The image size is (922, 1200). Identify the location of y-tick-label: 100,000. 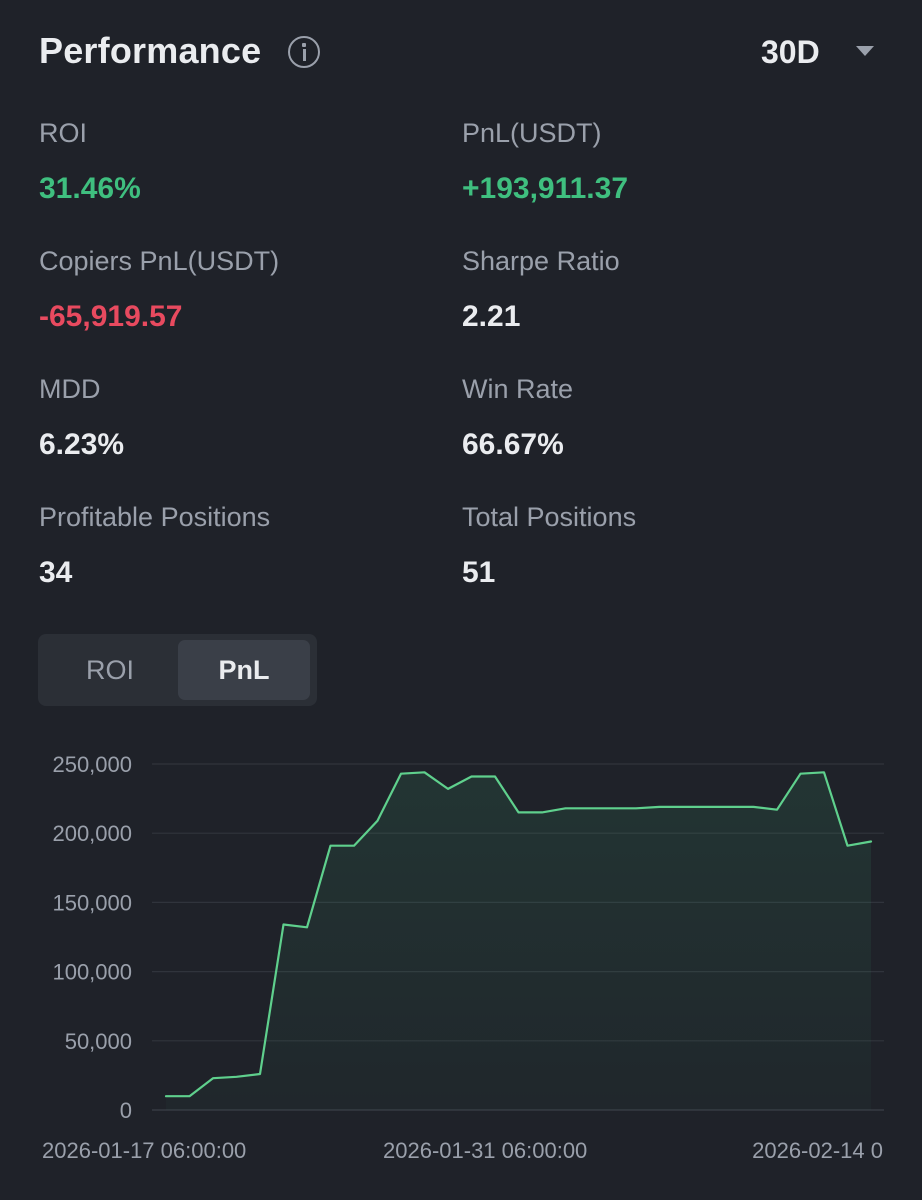
(92, 972).